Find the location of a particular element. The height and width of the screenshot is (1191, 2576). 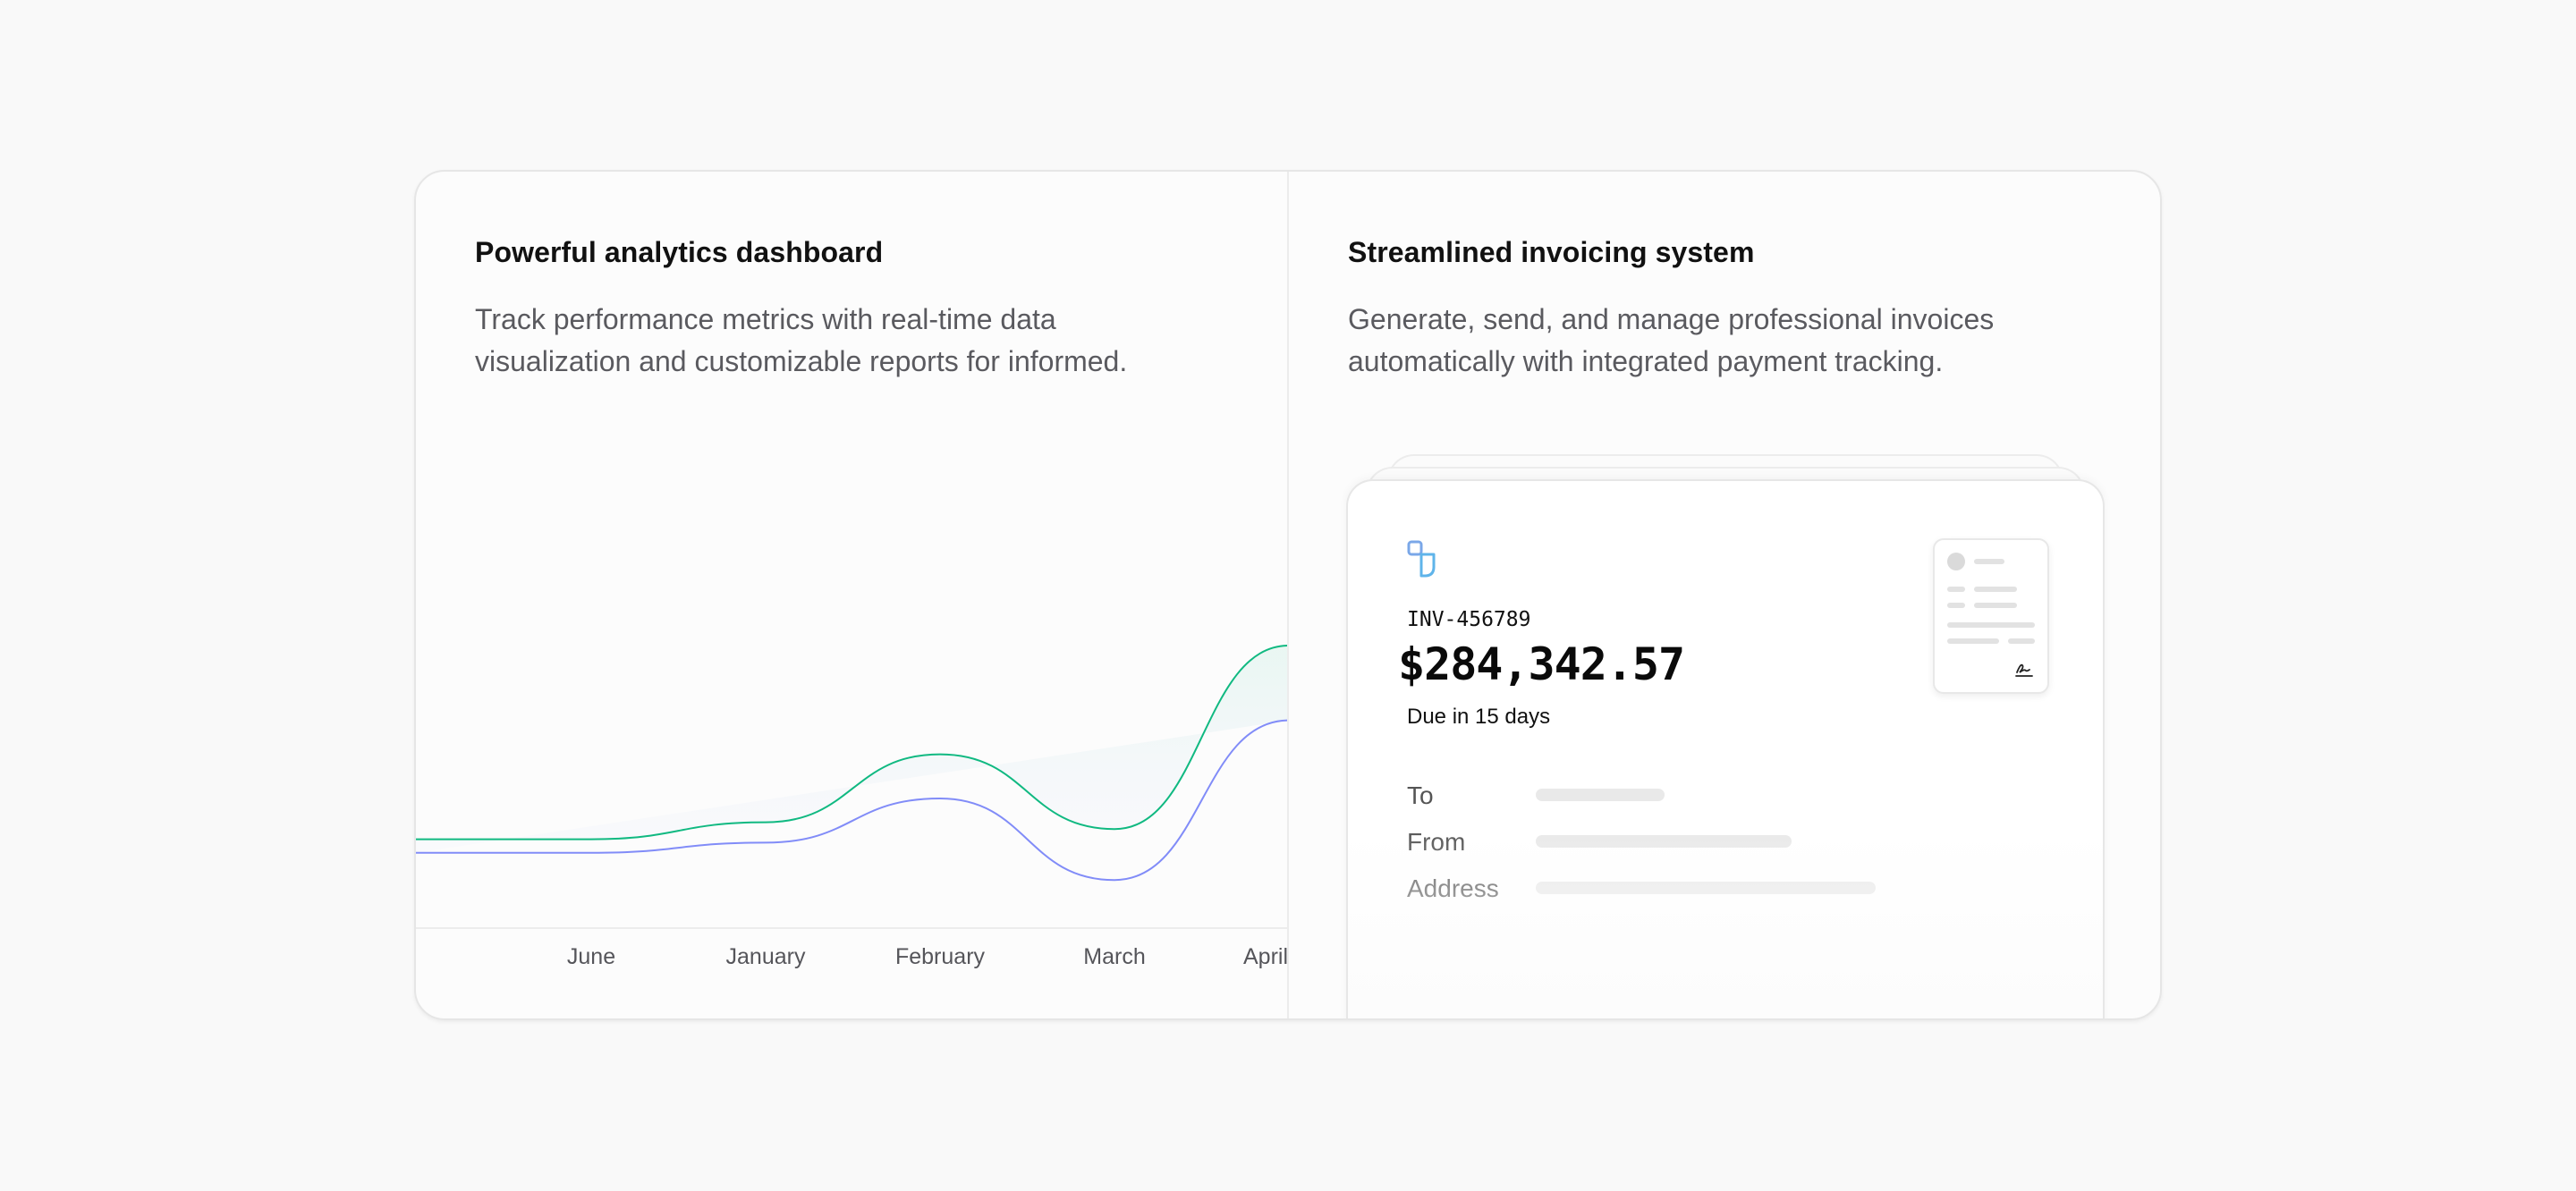

signature-icon is located at coordinates (2024, 670).